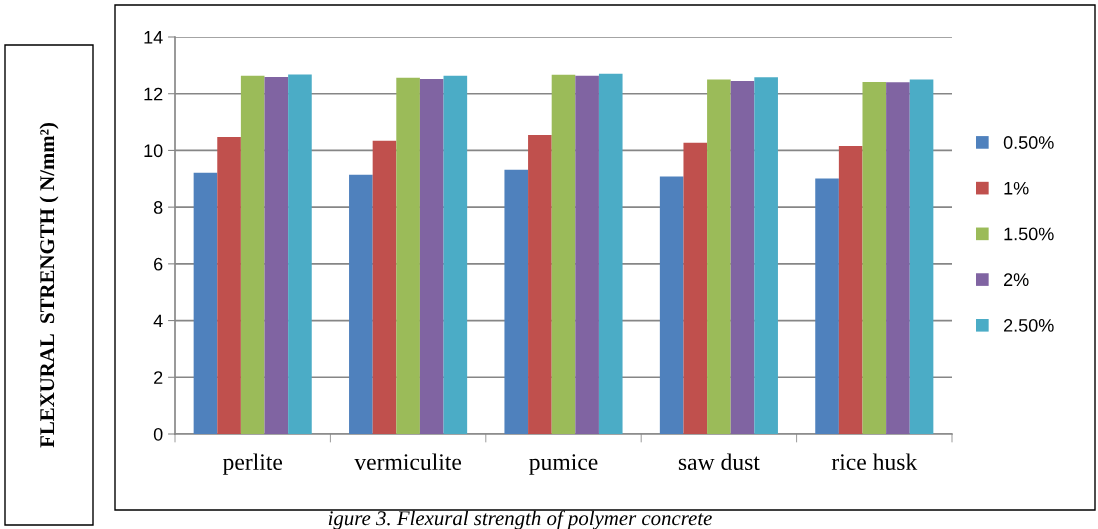  What do you see at coordinates (158, 377) in the screenshot?
I see `y-tick-label: 2` at bounding box center [158, 377].